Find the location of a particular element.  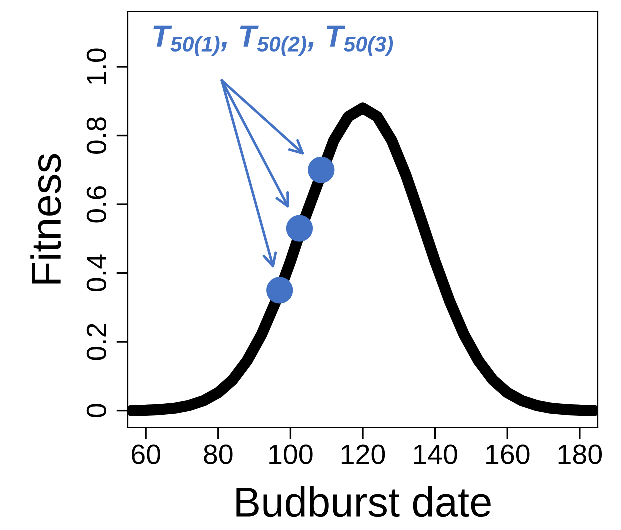

x-tick-label: 100 is located at coordinates (291, 454).